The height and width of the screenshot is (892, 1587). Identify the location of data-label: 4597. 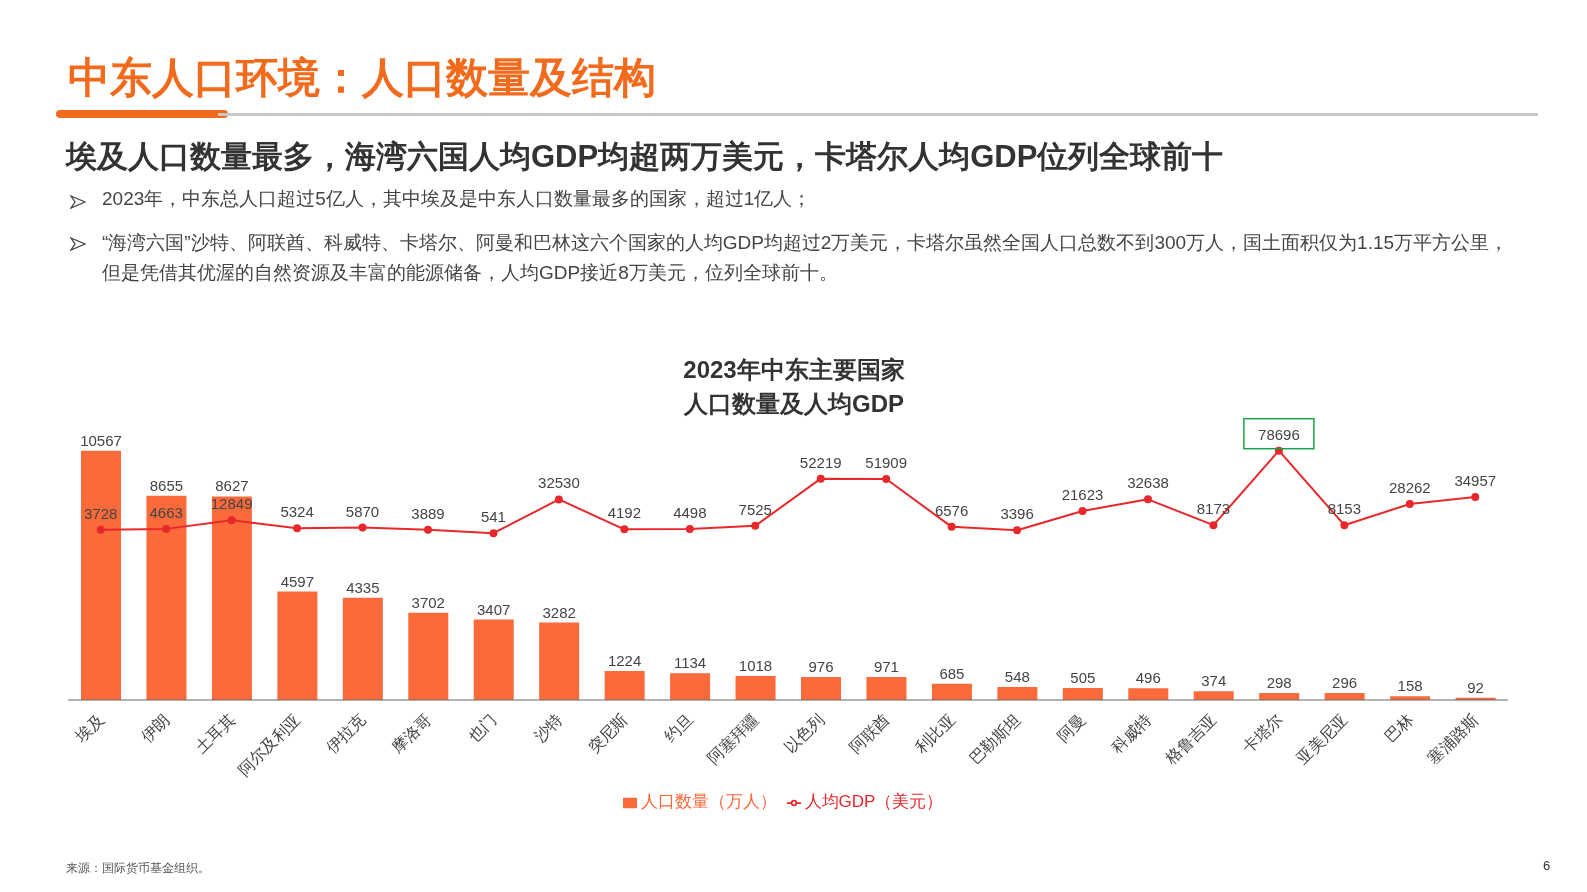
(297, 581).